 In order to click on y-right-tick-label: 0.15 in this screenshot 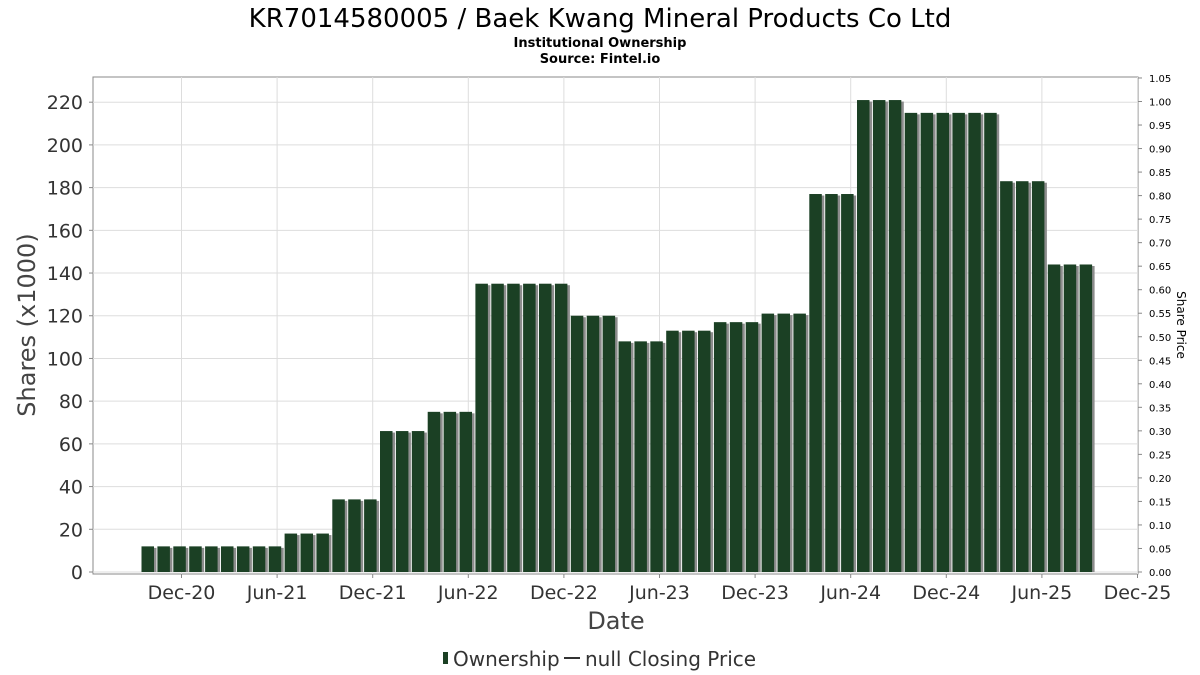, I will do `click(1160, 502)`.